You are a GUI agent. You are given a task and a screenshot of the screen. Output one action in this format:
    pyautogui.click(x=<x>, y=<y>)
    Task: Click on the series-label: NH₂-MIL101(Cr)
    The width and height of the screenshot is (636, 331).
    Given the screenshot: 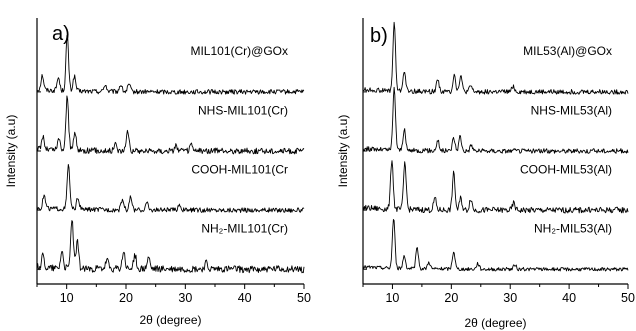 What is the action you would take?
    pyautogui.click(x=244, y=229)
    